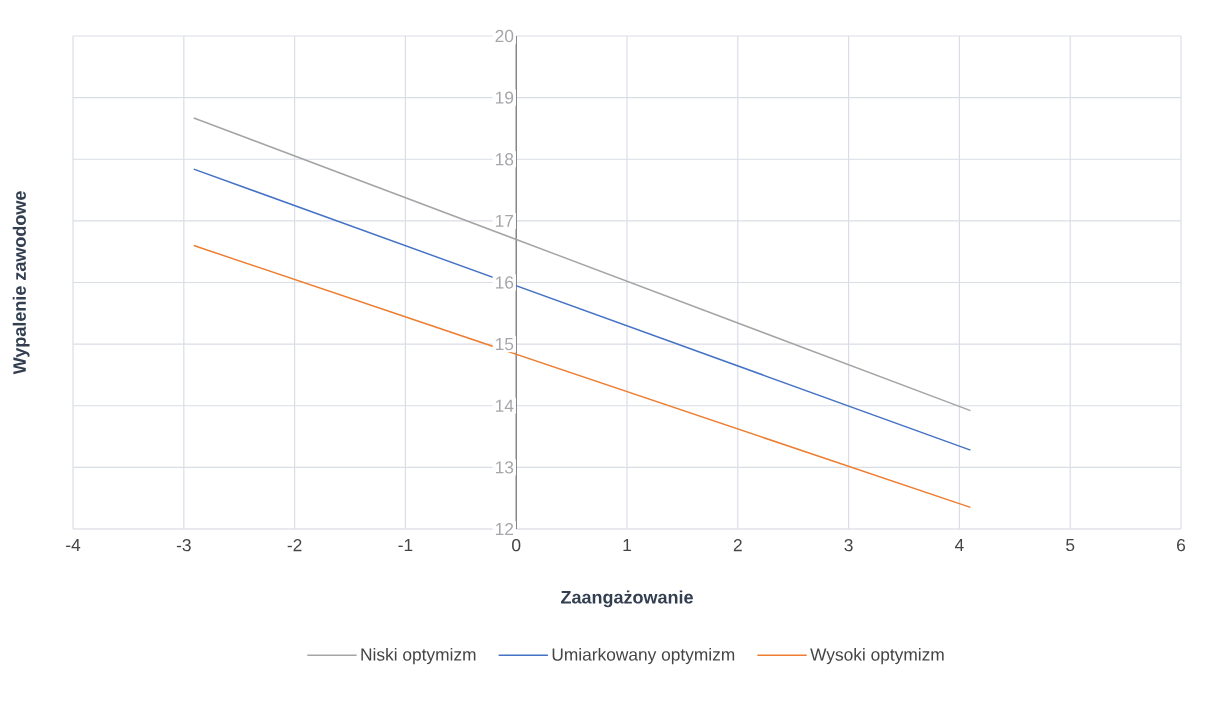 This screenshot has width=1212, height=702. What do you see at coordinates (183, 545) in the screenshot?
I see `x-tick-label: -3` at bounding box center [183, 545].